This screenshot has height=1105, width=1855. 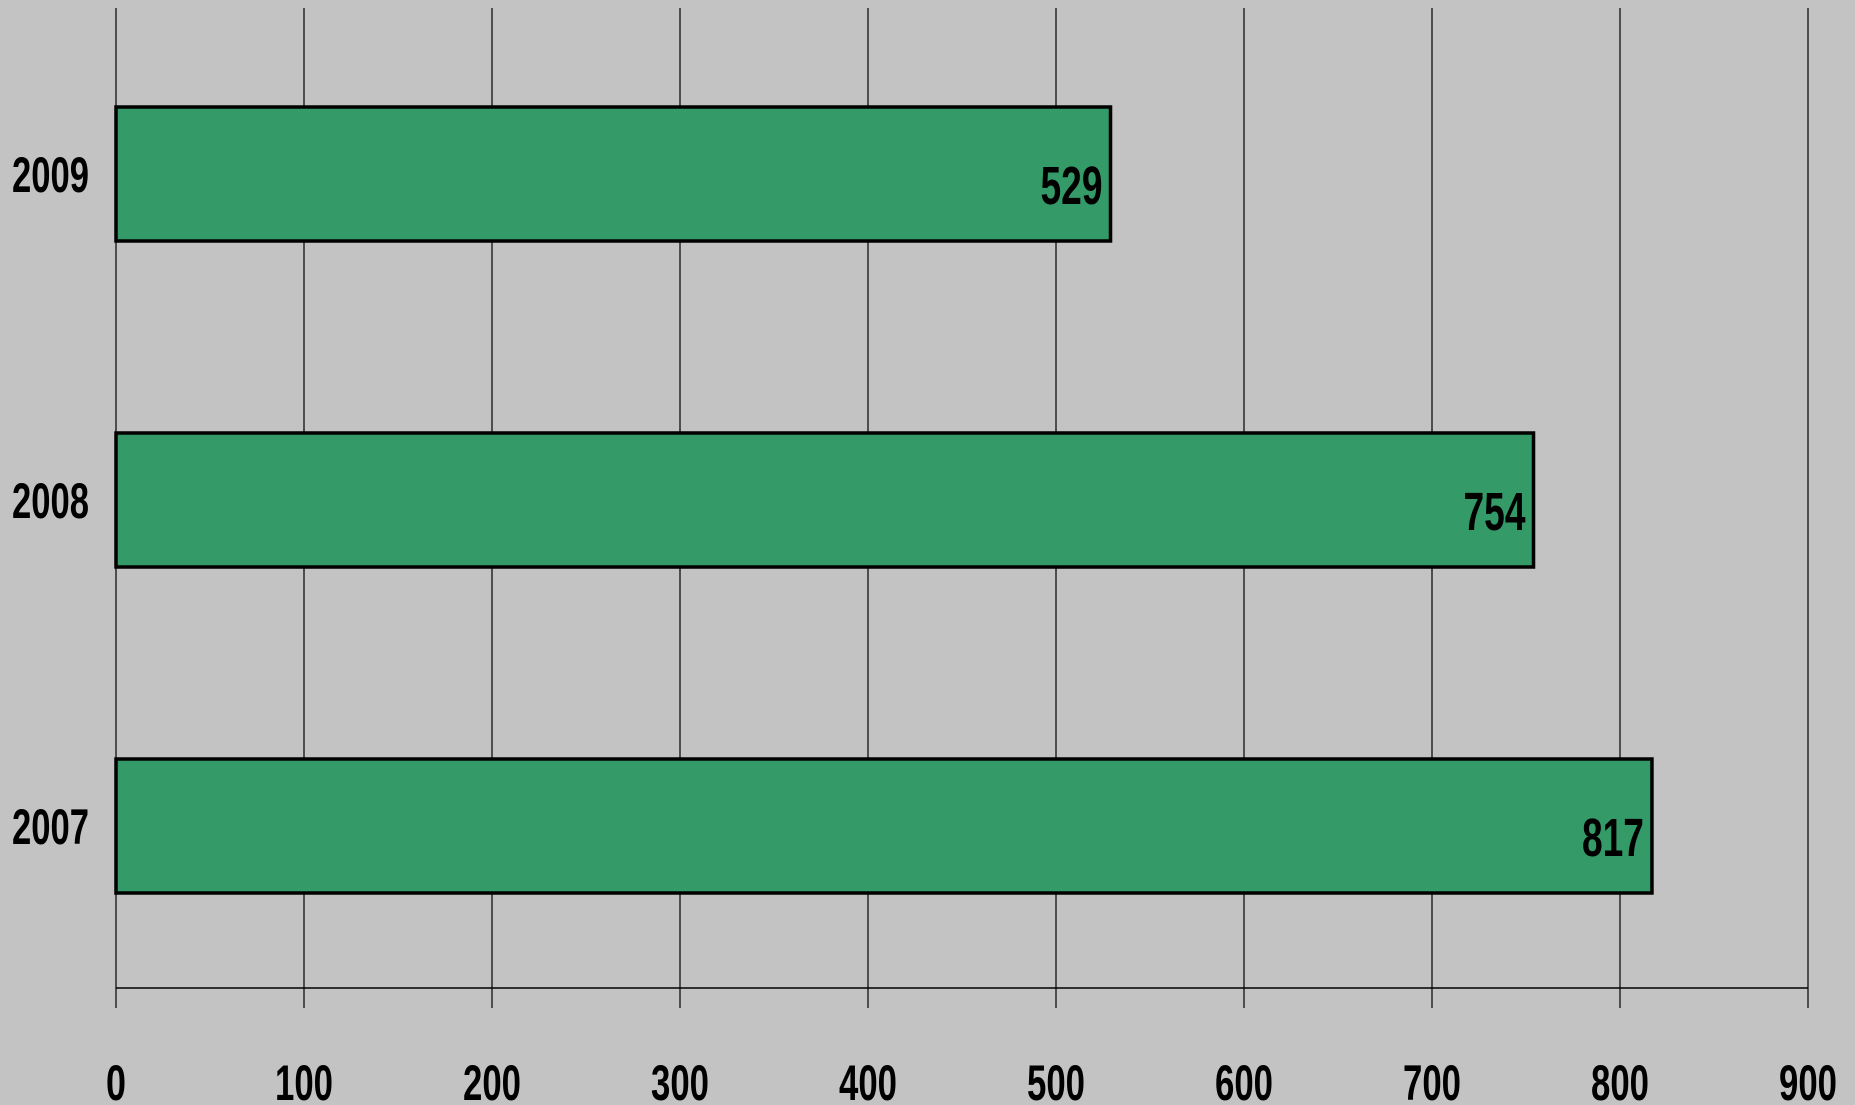 What do you see at coordinates (116, 1080) in the screenshot?
I see `x-tick-label-0: 0` at bounding box center [116, 1080].